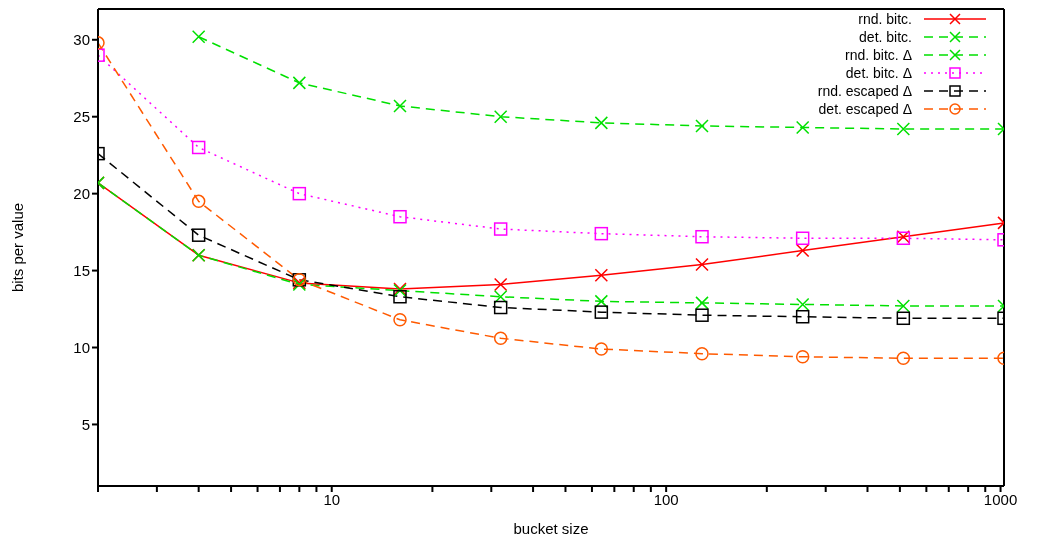 This screenshot has height=542, width=1047. I want to click on y-axis-title: bits per value, so click(18, 247).